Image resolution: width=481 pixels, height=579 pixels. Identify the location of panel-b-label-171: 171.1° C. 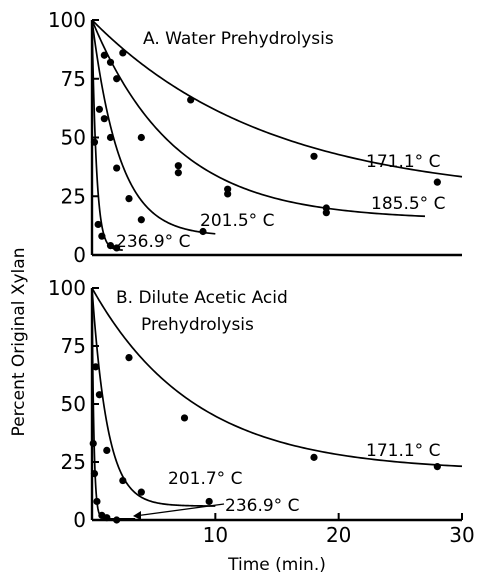
(403, 451).